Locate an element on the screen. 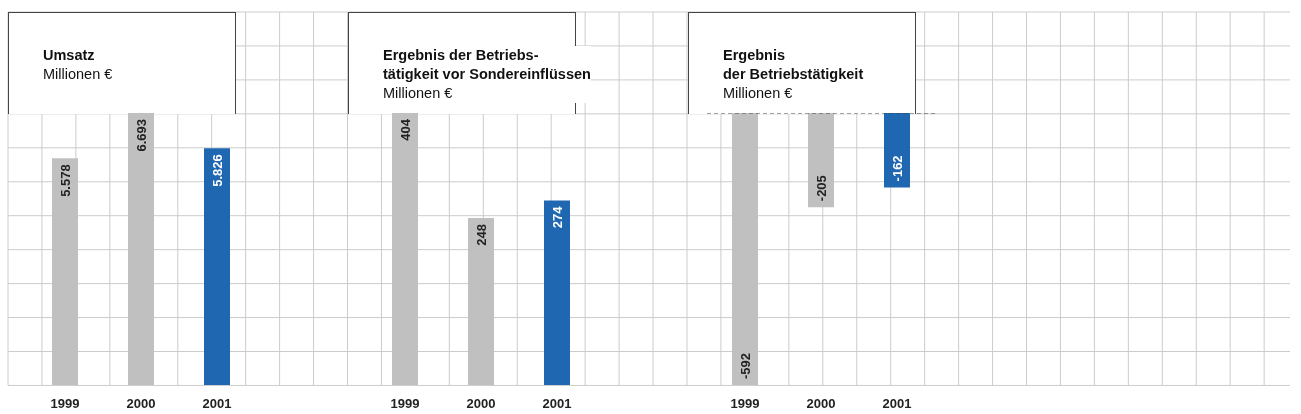 This screenshot has width=1301, height=414. chart-title: Ergebnis der Betriebs- tätigkeit vor Sondereinflüssen is located at coordinates (487, 65).